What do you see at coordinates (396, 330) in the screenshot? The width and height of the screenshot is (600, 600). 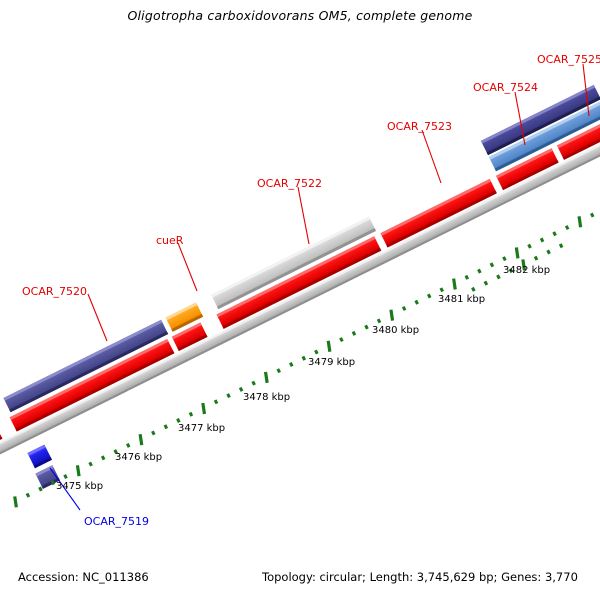 I see `ruler-tick-label-3480: 3480 kbp` at bounding box center [396, 330].